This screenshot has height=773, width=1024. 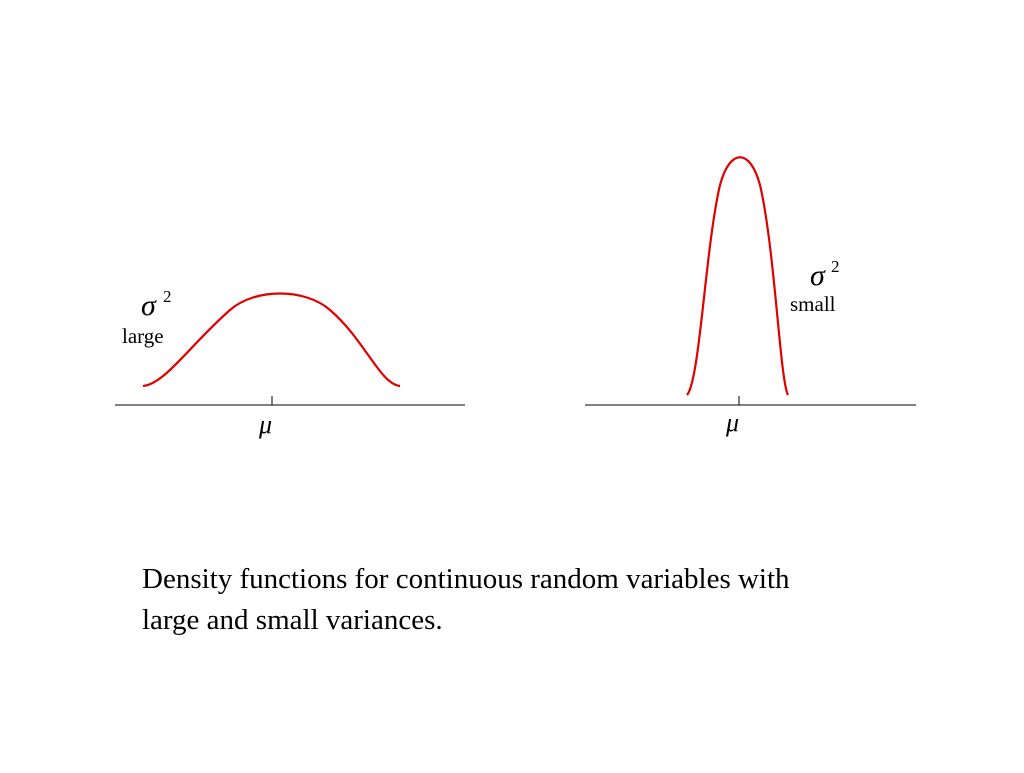 I want to click on variance-label: small, so click(x=813, y=304).